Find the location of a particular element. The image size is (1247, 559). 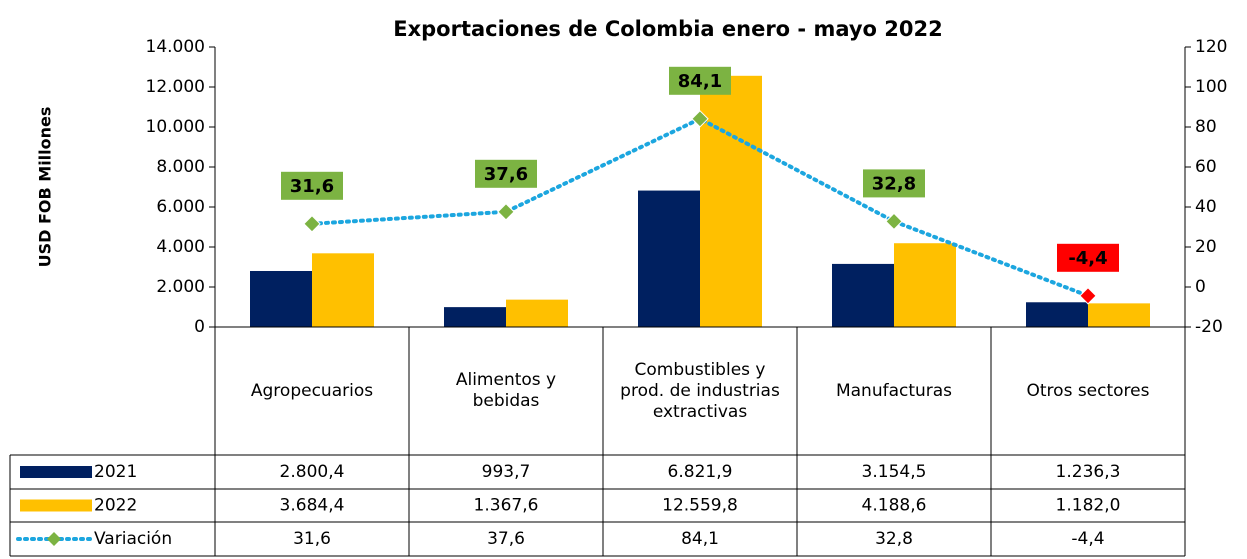

y2-tick-label: 60 is located at coordinates (1206, 167).